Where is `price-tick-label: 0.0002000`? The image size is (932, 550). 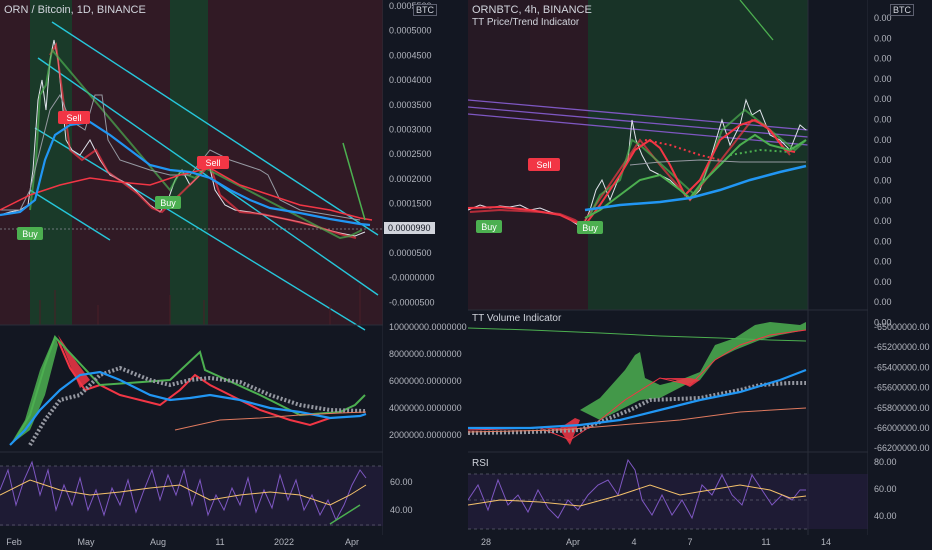 price-tick-label: 0.0002000 is located at coordinates (410, 179).